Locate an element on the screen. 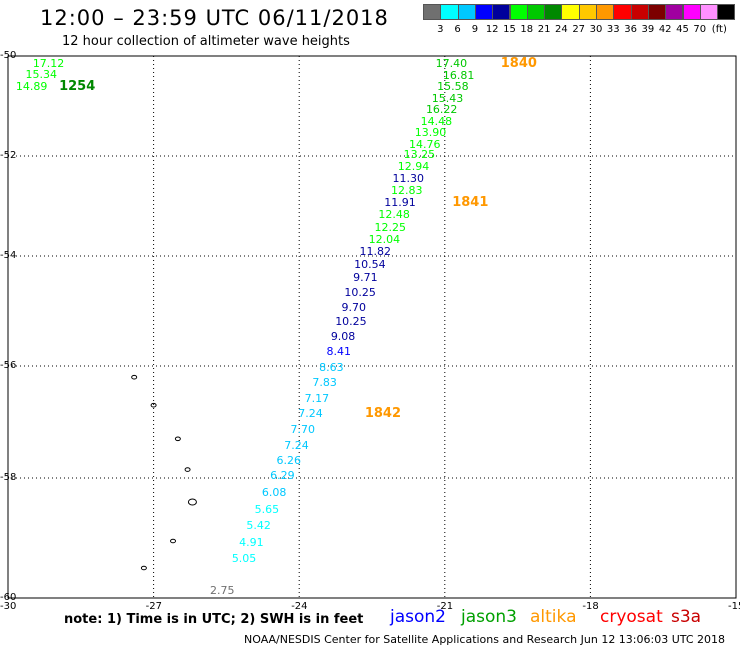 The width and height of the screenshot is (740, 650). wave-height-value: 16.22 is located at coordinates (441, 109).